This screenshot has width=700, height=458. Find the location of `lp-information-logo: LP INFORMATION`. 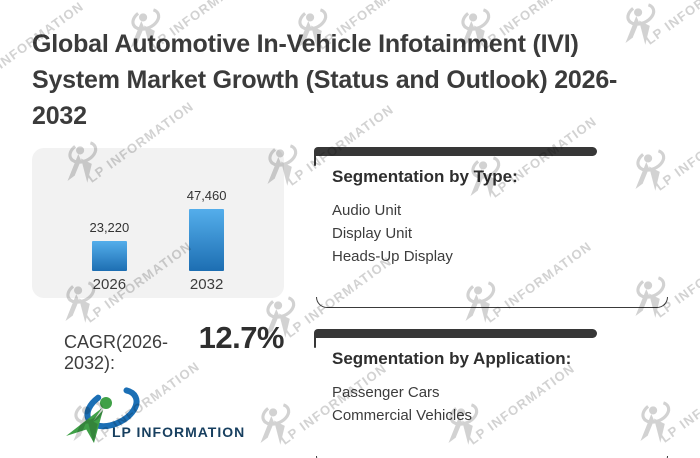

lp-information-logo: LP INFORMATION is located at coordinates (165, 416).